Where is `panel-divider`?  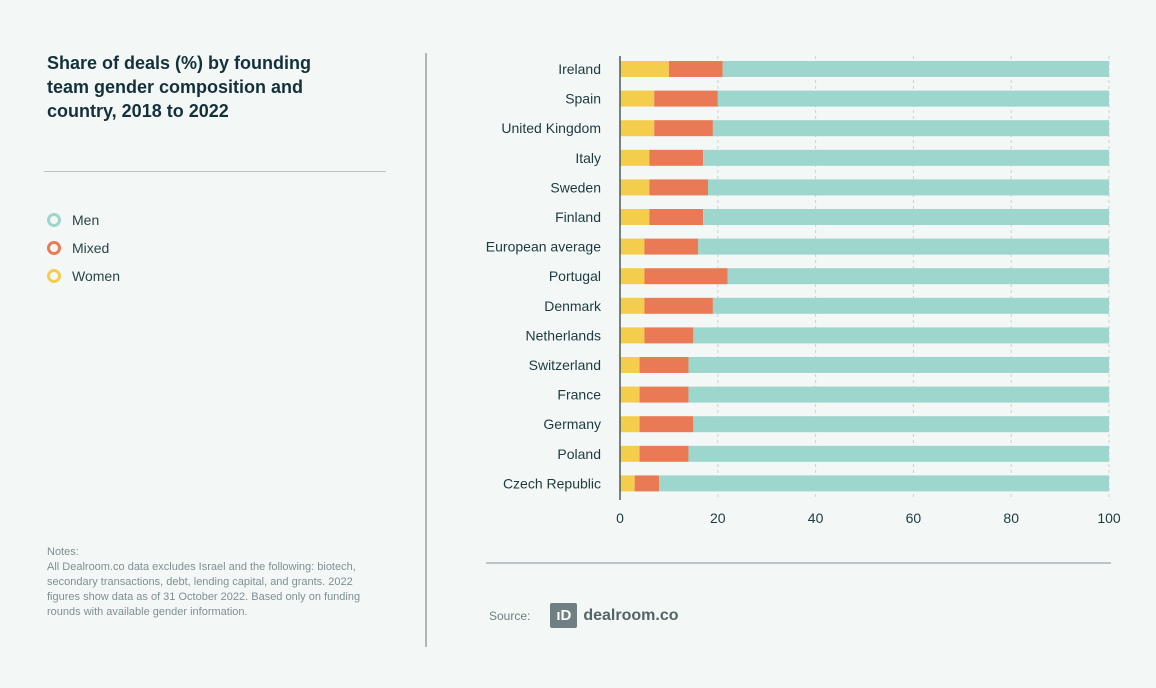
panel-divider is located at coordinates (426, 350).